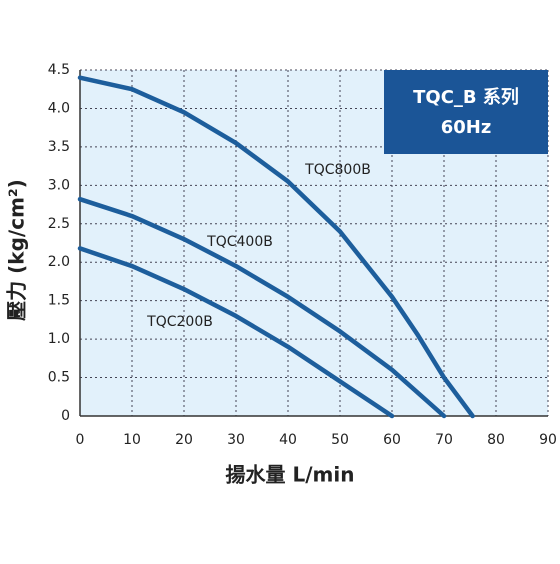  Describe the element at coordinates (65, 416) in the screenshot. I see `y-tick-label: 0` at that location.